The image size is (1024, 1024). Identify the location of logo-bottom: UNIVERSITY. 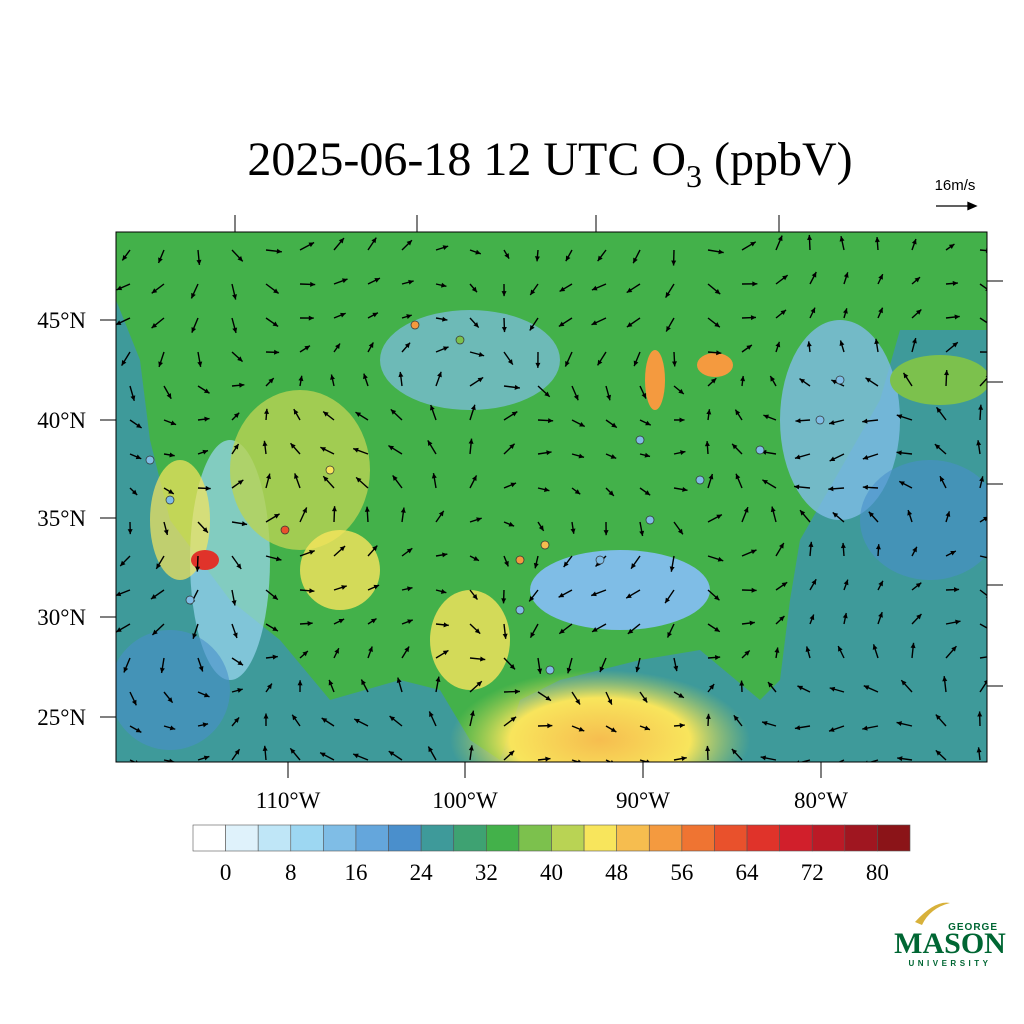
(949, 963).